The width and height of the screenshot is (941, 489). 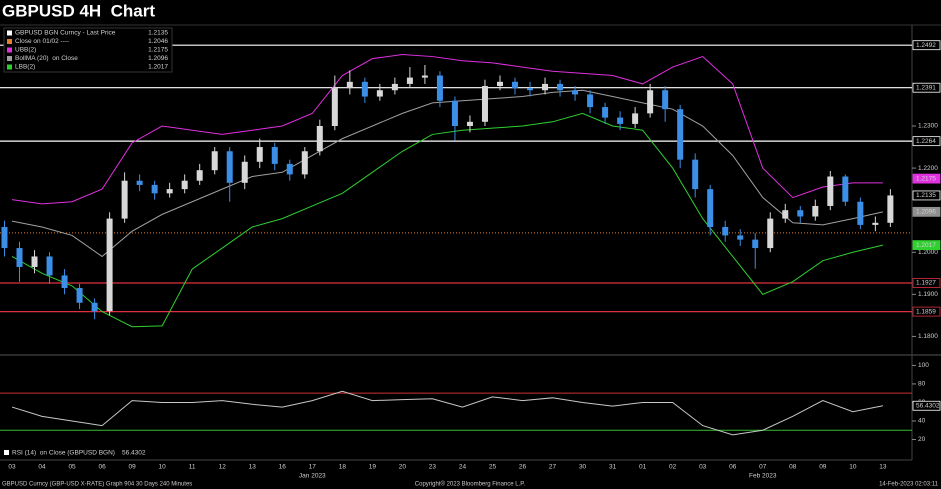 What do you see at coordinates (926, 245) in the screenshot?
I see `value-box-label: 1.2017` at bounding box center [926, 245].